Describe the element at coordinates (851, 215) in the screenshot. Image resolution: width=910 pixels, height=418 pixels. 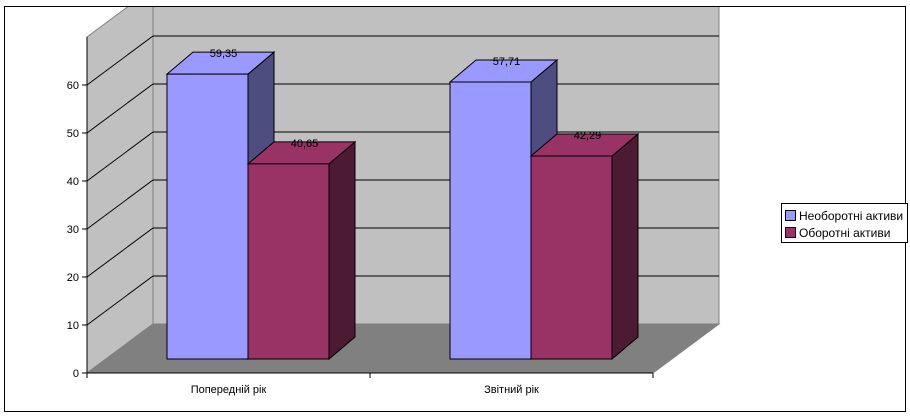
I see `legend-label-series-1: Необоротні активи` at that location.